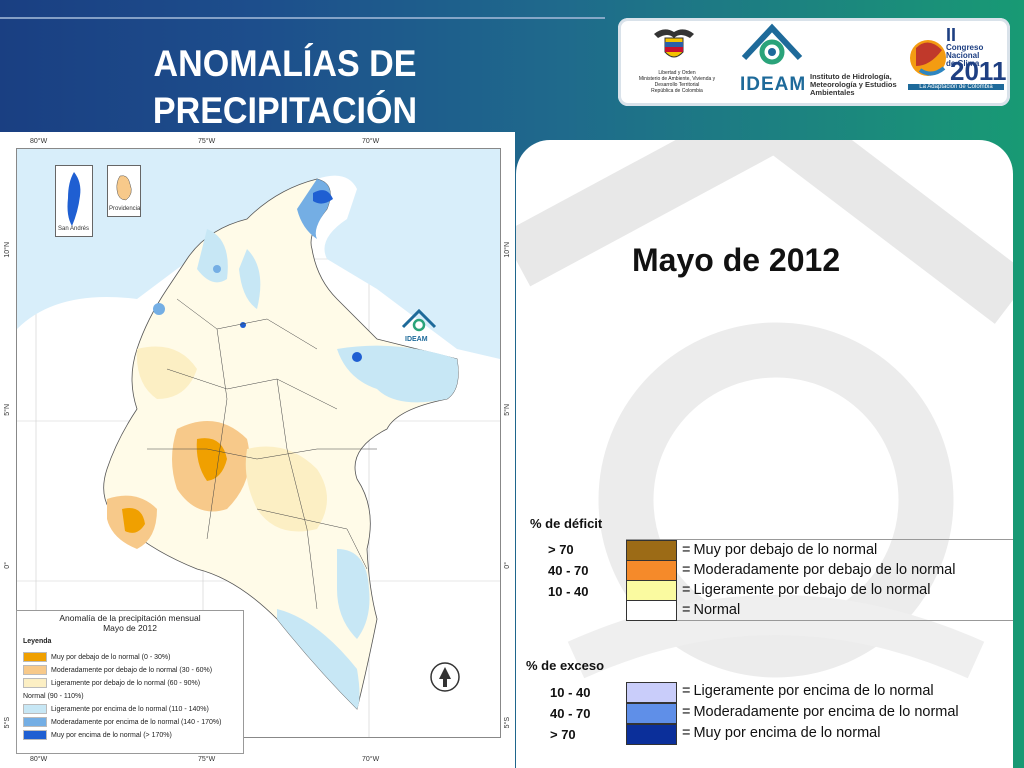 This screenshot has height=768, width=1024. I want to click on period-title: Mayo de 2012, so click(736, 260).